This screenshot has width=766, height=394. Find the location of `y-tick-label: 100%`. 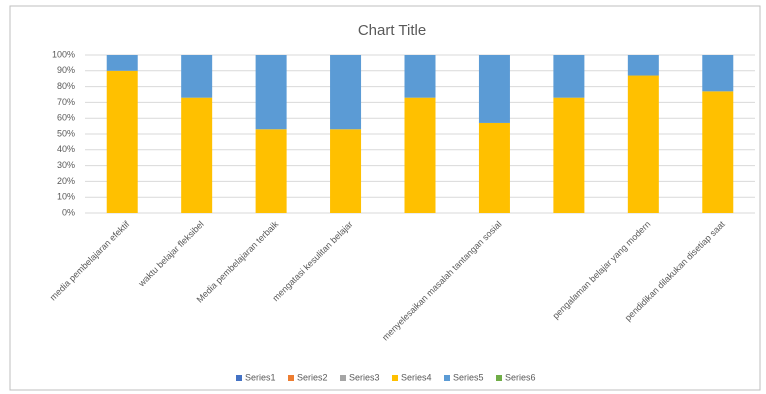

y-tick-label: 100% is located at coordinates (63, 54).